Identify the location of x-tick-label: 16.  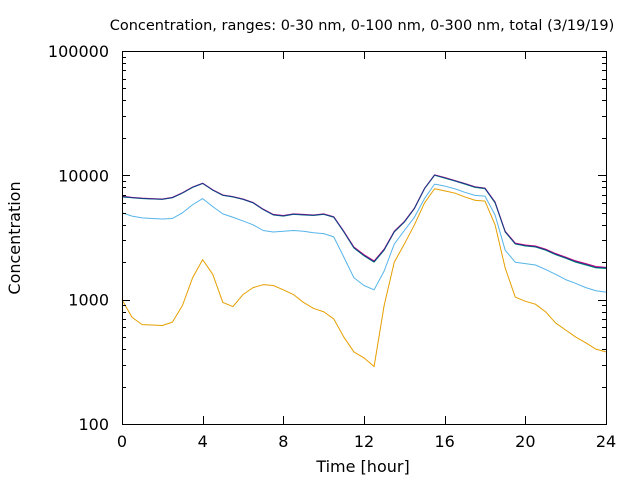
(444, 441).